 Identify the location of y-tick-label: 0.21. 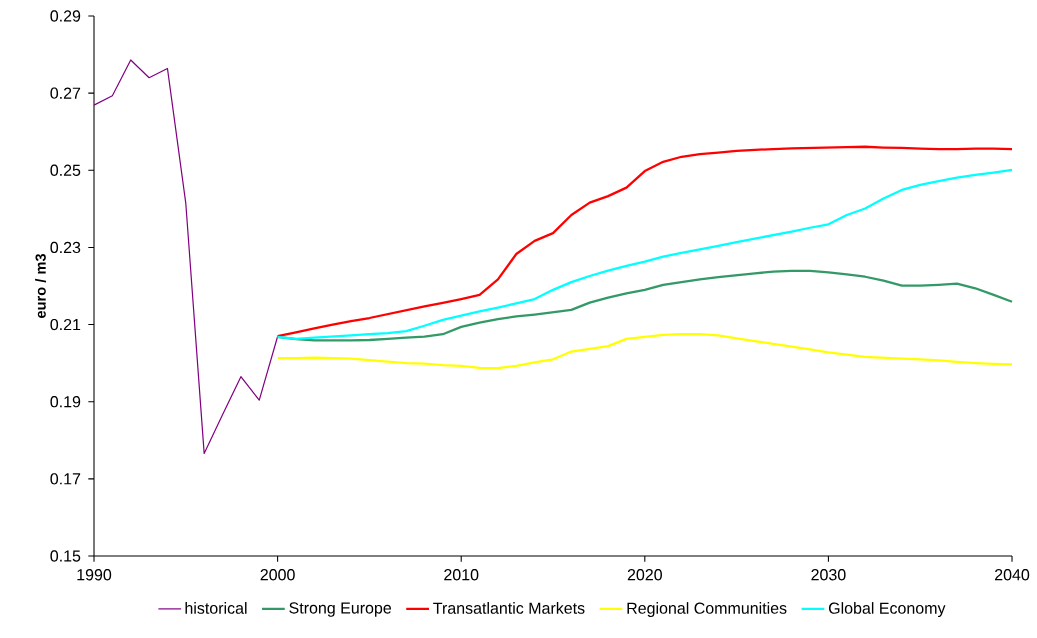
(65, 324).